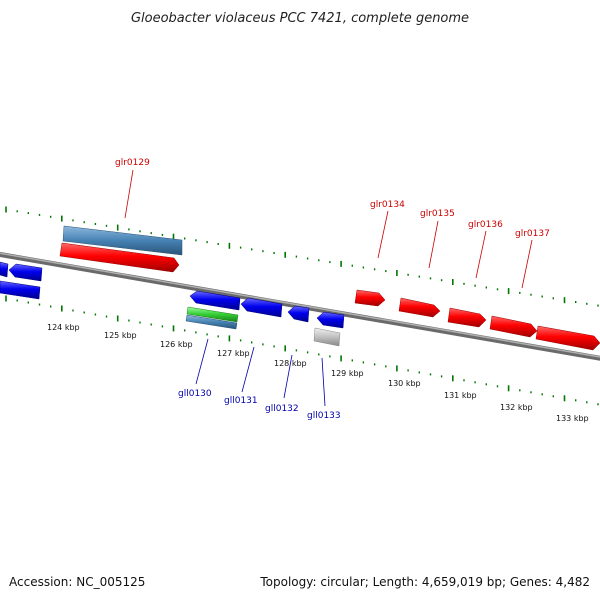 The image size is (600, 600). I want to click on gene-label-glr0134: glr0134, so click(387, 205).